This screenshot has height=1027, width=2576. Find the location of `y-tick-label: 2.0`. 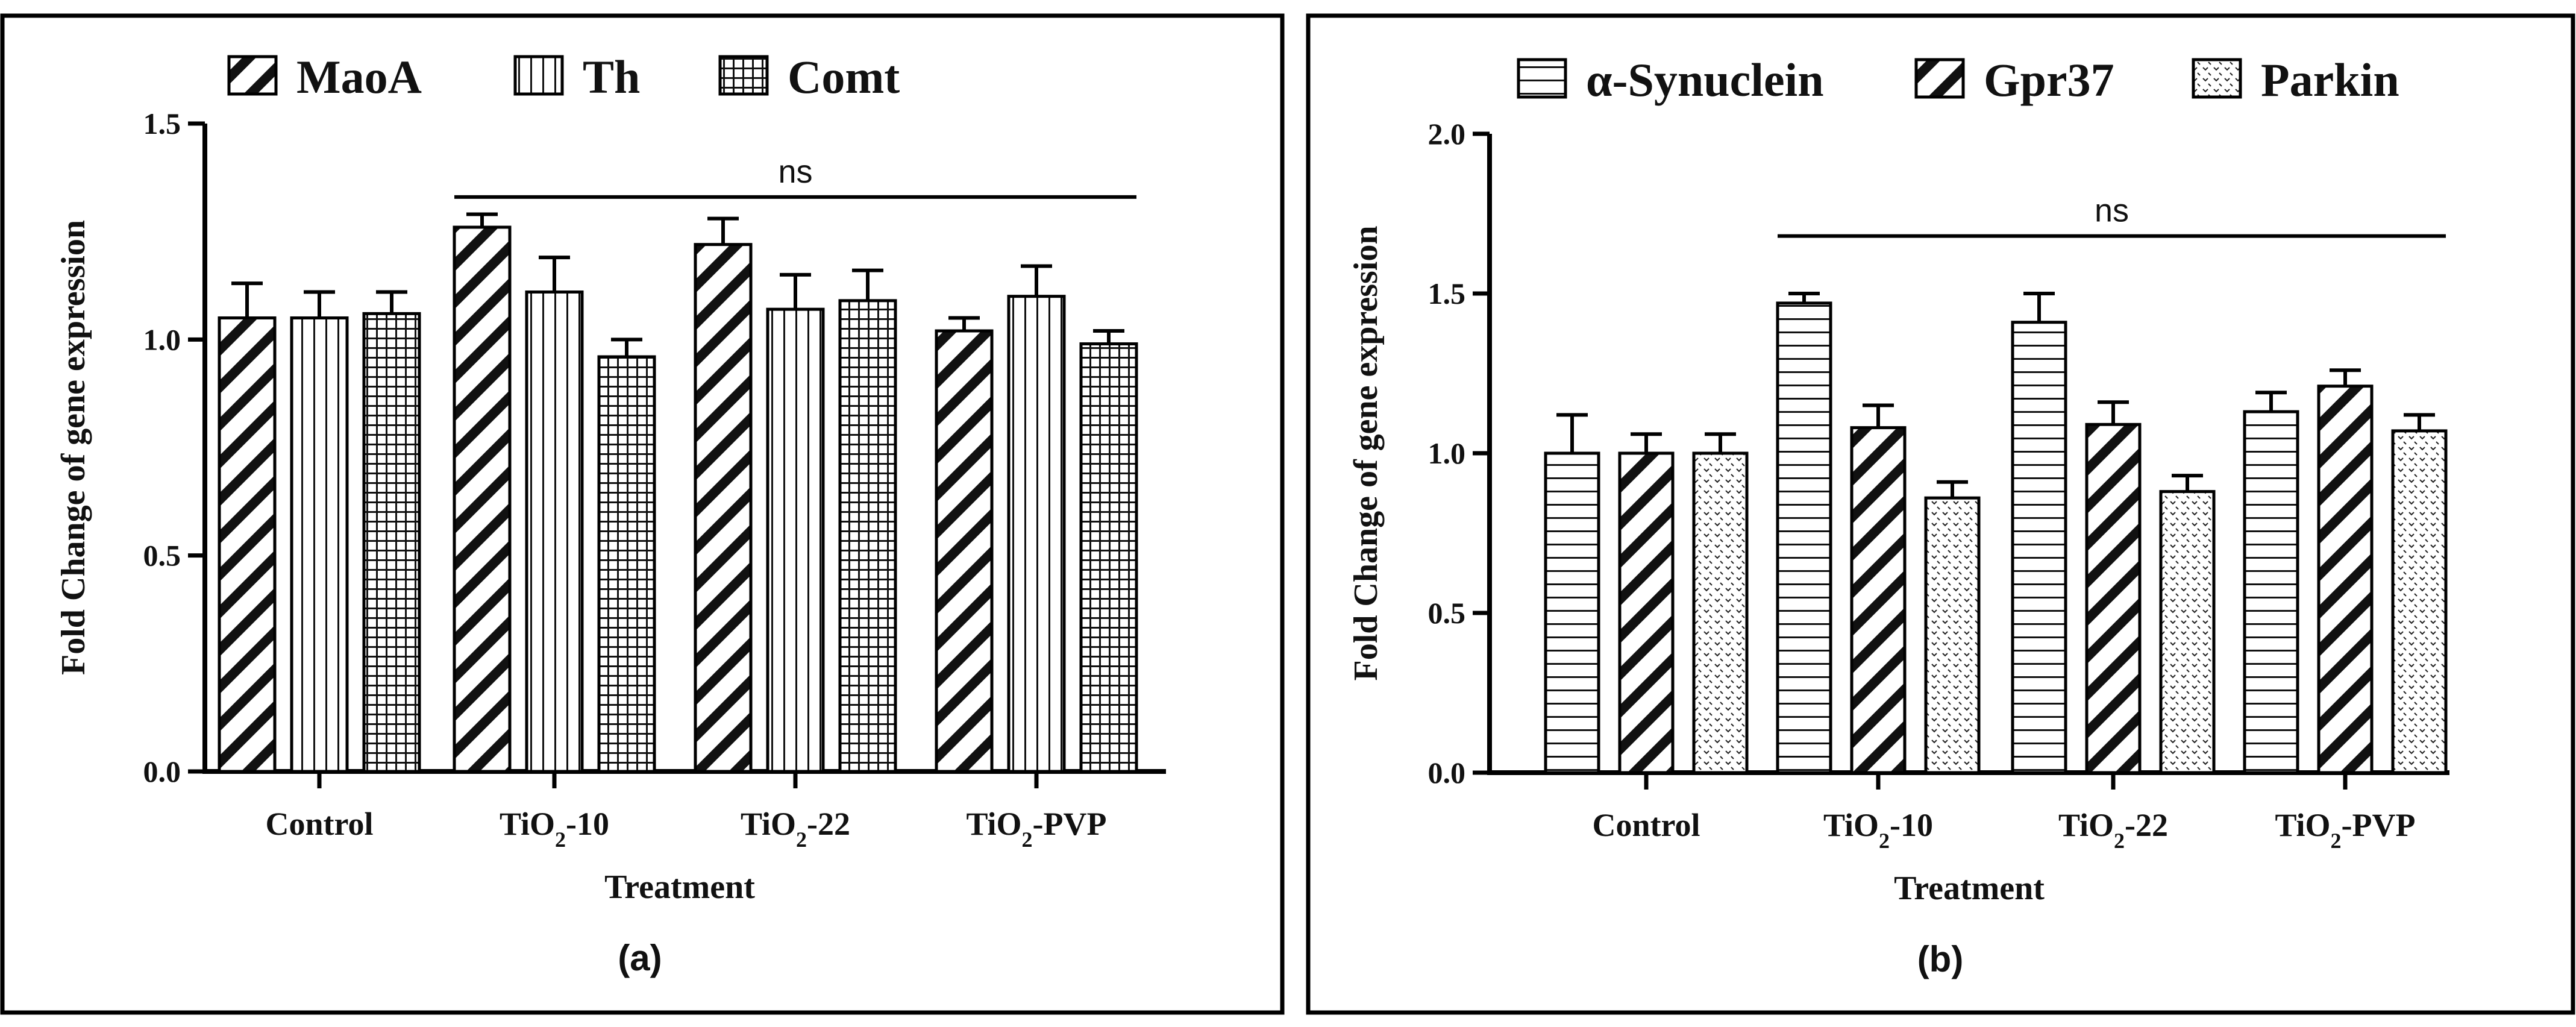

y-tick-label: 2.0 is located at coordinates (1447, 134).